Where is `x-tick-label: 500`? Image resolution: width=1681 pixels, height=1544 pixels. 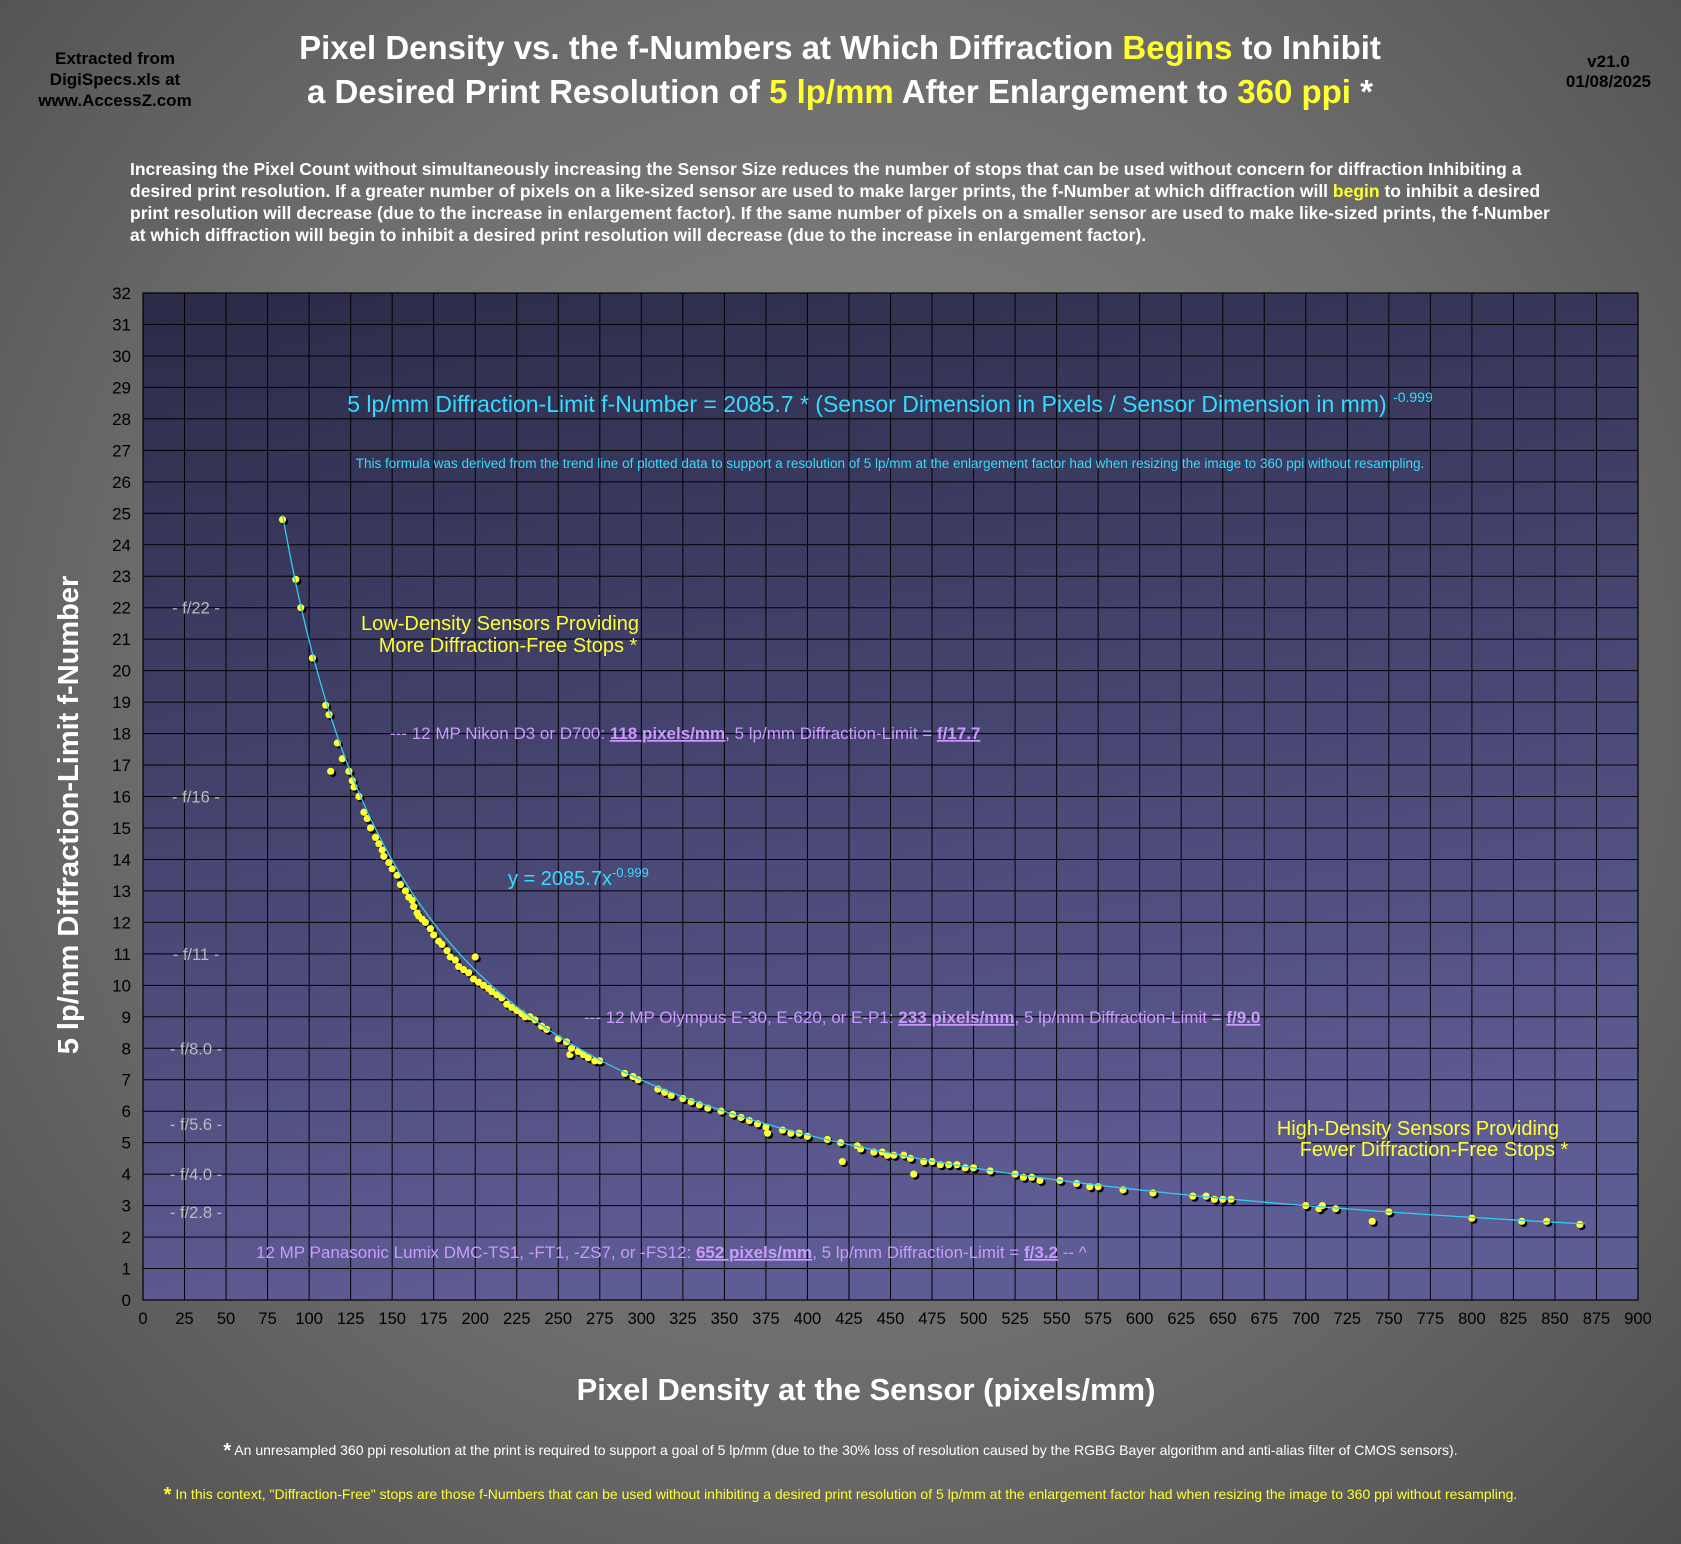 x-tick-label: 500 is located at coordinates (974, 1319).